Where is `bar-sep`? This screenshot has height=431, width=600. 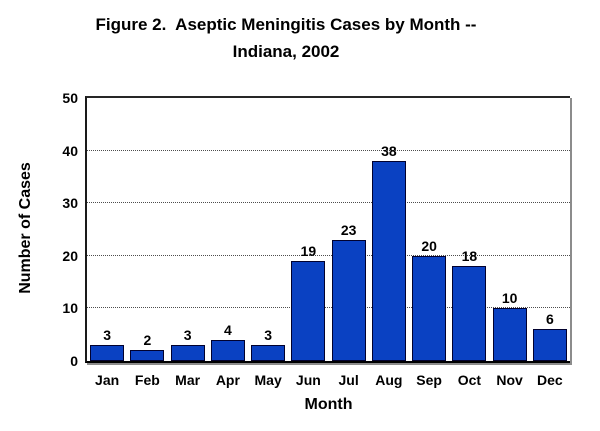
bar-sep is located at coordinates (429, 308).